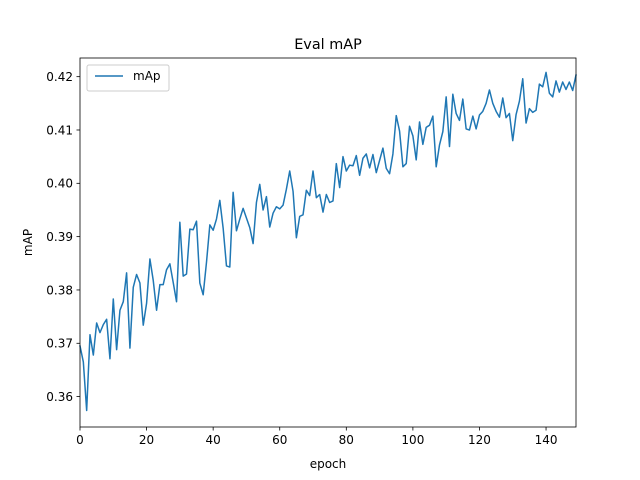 This screenshot has height=480, width=640. I want to click on x-tick-label: 140, so click(546, 440).